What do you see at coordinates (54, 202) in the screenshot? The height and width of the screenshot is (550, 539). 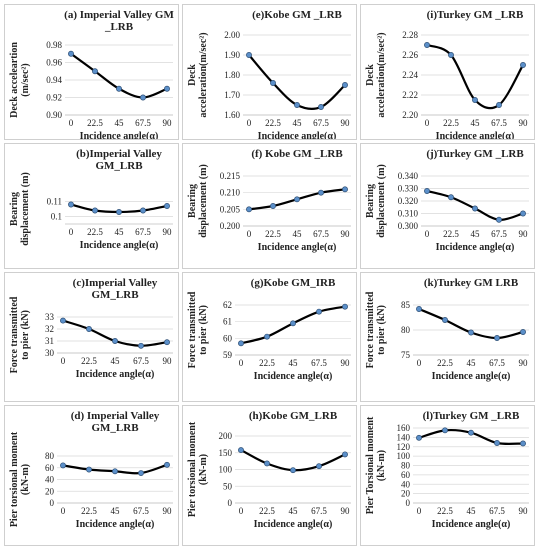 I see `y-tick-label: 0.11` at bounding box center [54, 202].